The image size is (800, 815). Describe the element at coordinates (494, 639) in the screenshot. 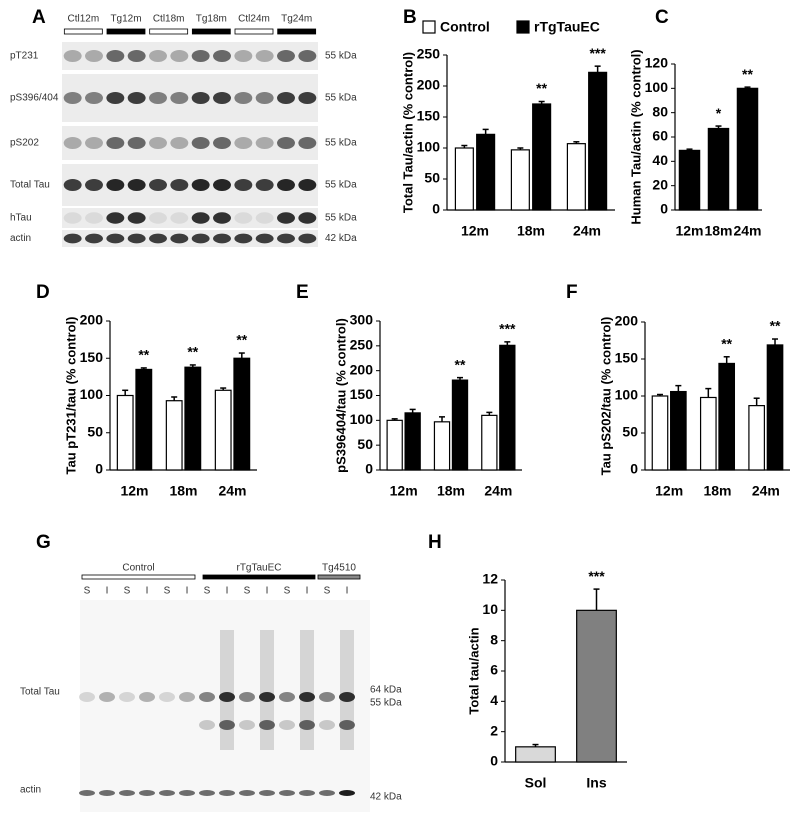

I see `y-tick-label: 8` at that location.